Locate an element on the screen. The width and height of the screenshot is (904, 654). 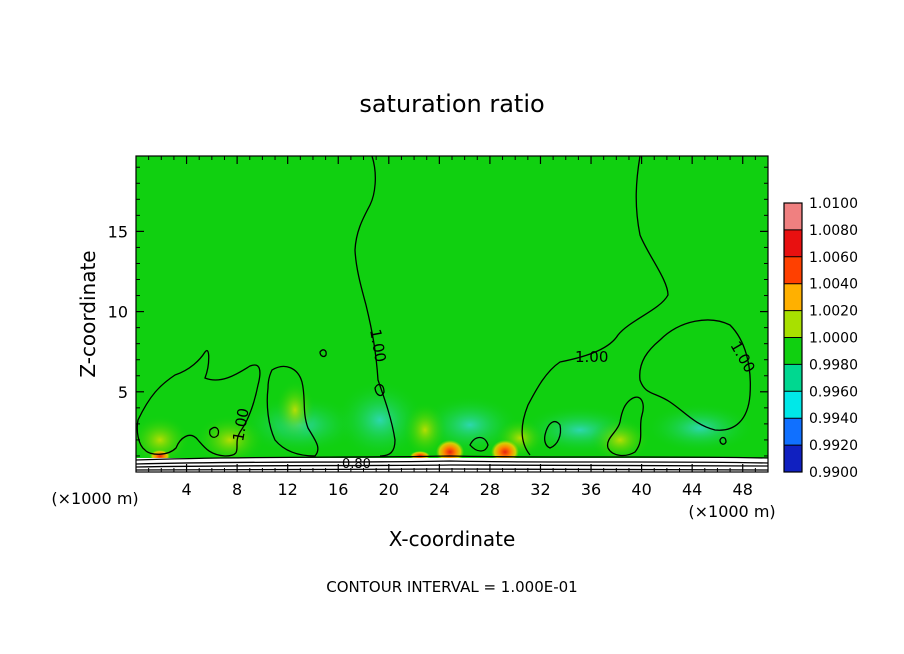
x-unit-label: (×1000 m) is located at coordinates (94, 498).